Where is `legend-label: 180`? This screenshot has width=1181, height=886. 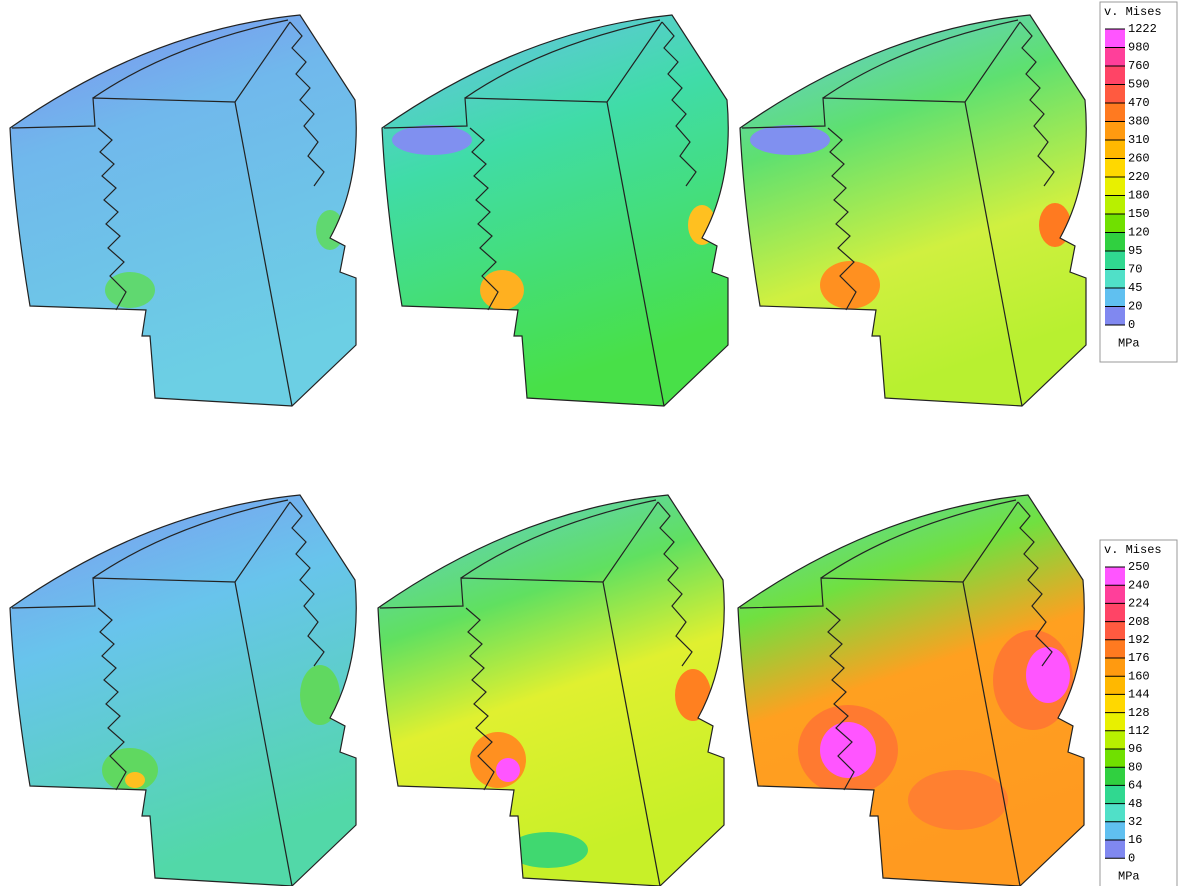
legend-label: 180 is located at coordinates (1139, 196).